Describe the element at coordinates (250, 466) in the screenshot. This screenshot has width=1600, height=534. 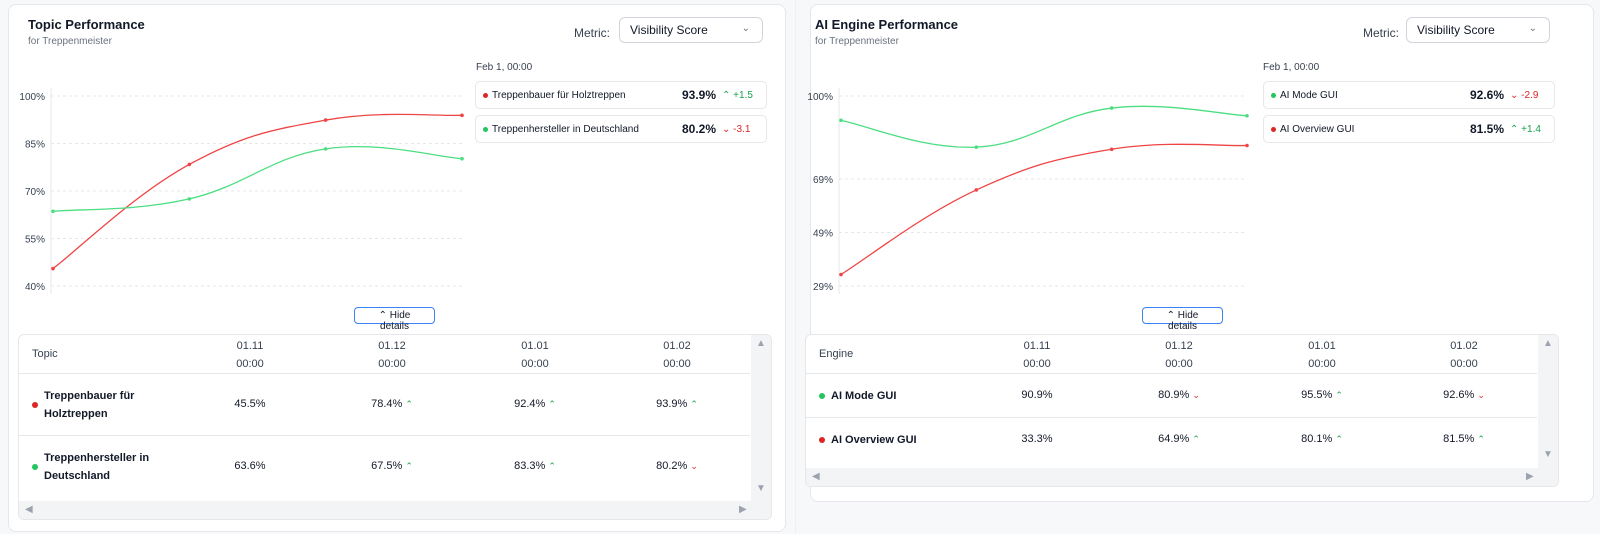
I see `table-cell: 63.6%` at that location.